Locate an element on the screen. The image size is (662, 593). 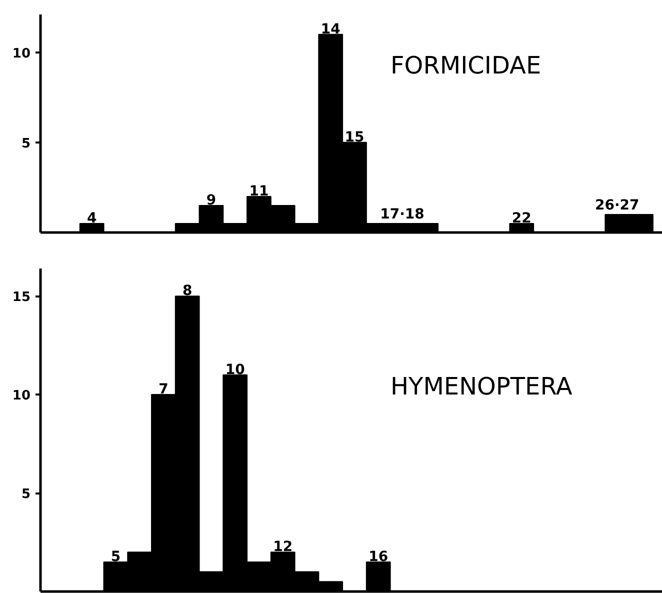
x-tick-label: 4 is located at coordinates (91, 218).